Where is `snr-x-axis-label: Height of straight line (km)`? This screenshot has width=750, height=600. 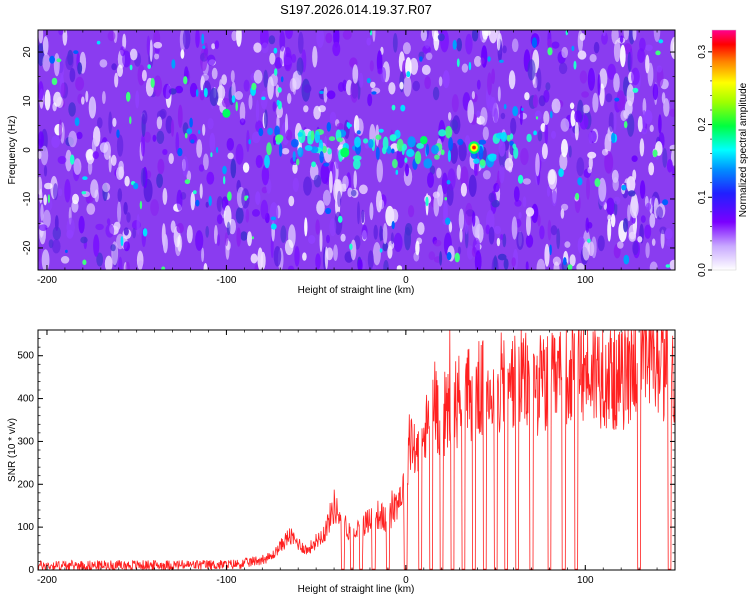
snr-x-axis-label: Height of straight line (km) is located at coordinates (356, 589).